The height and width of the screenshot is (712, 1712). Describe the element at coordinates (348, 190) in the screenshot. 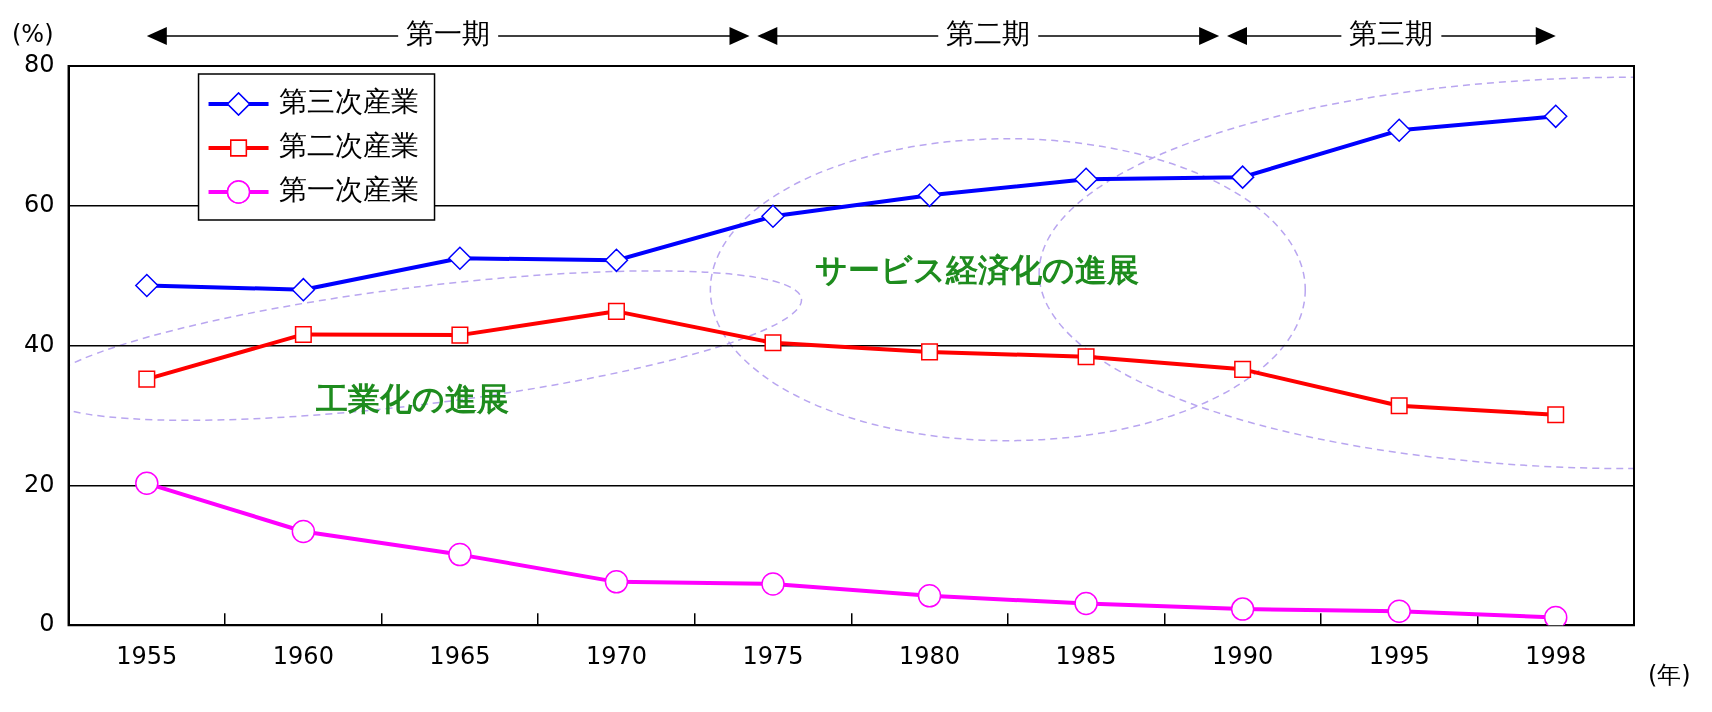

I see `legend-label: 第一次産業` at that location.